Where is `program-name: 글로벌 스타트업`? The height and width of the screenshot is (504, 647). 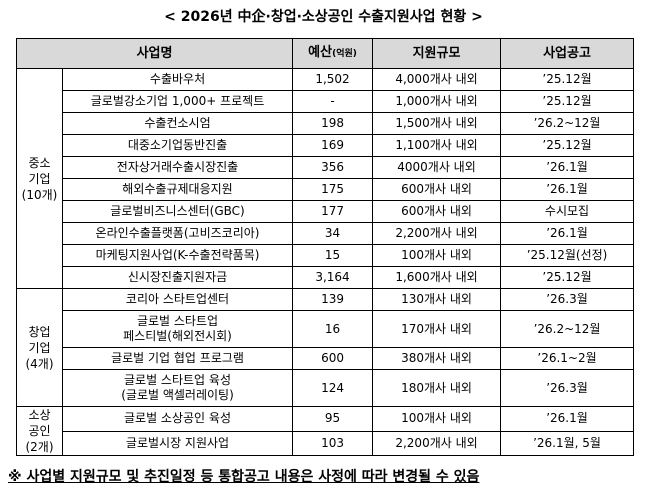 program-name: 글로벌 스타트업 is located at coordinates (177, 321).